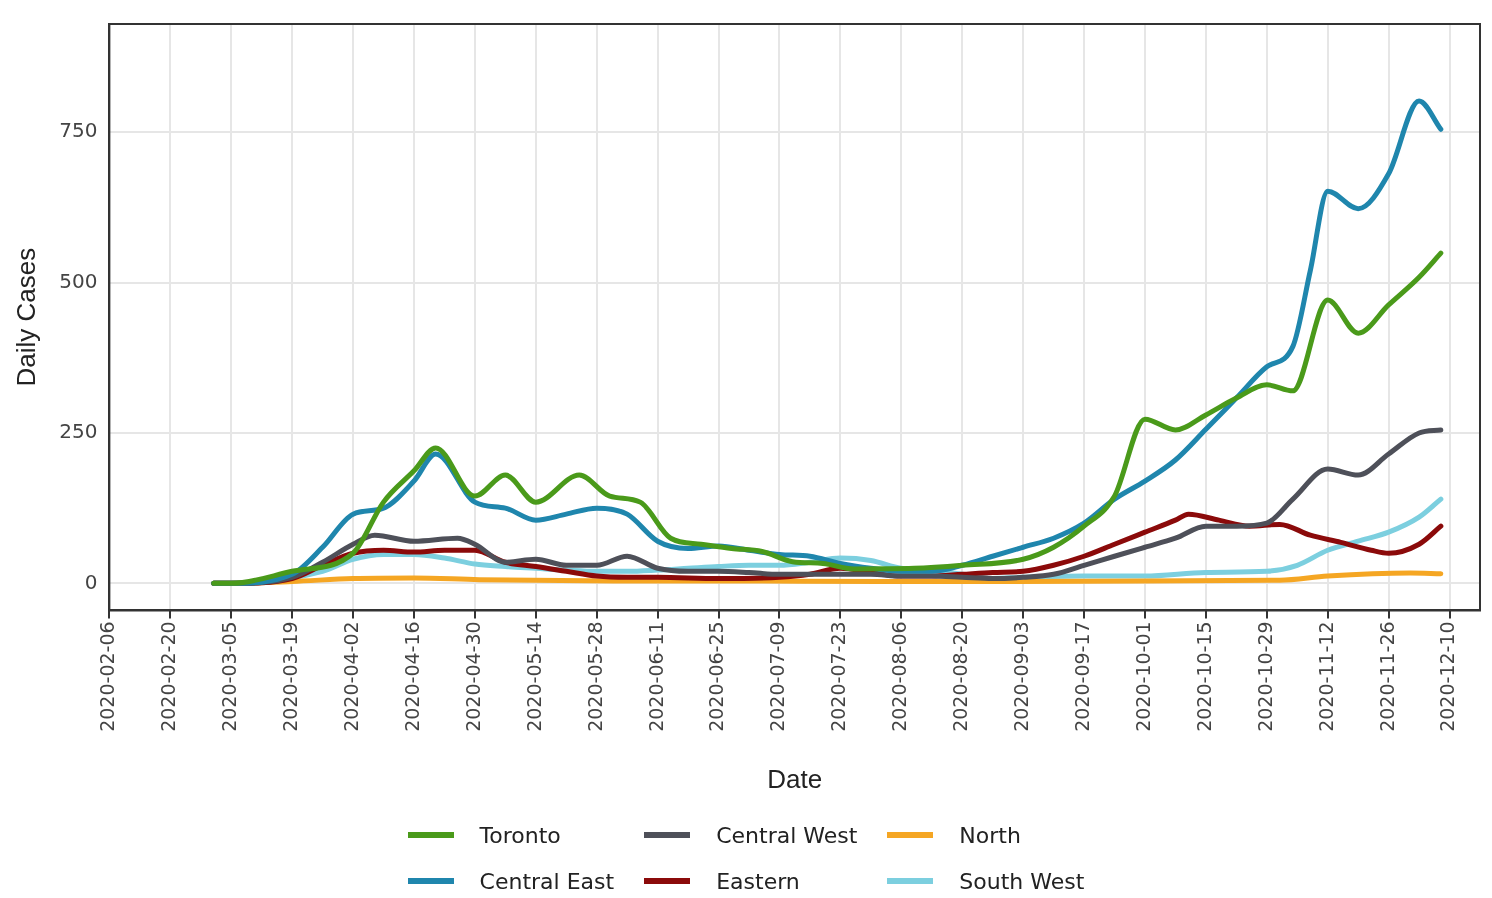  I want to click on x-tick-label: 2020-08-20, so click(960, 676).